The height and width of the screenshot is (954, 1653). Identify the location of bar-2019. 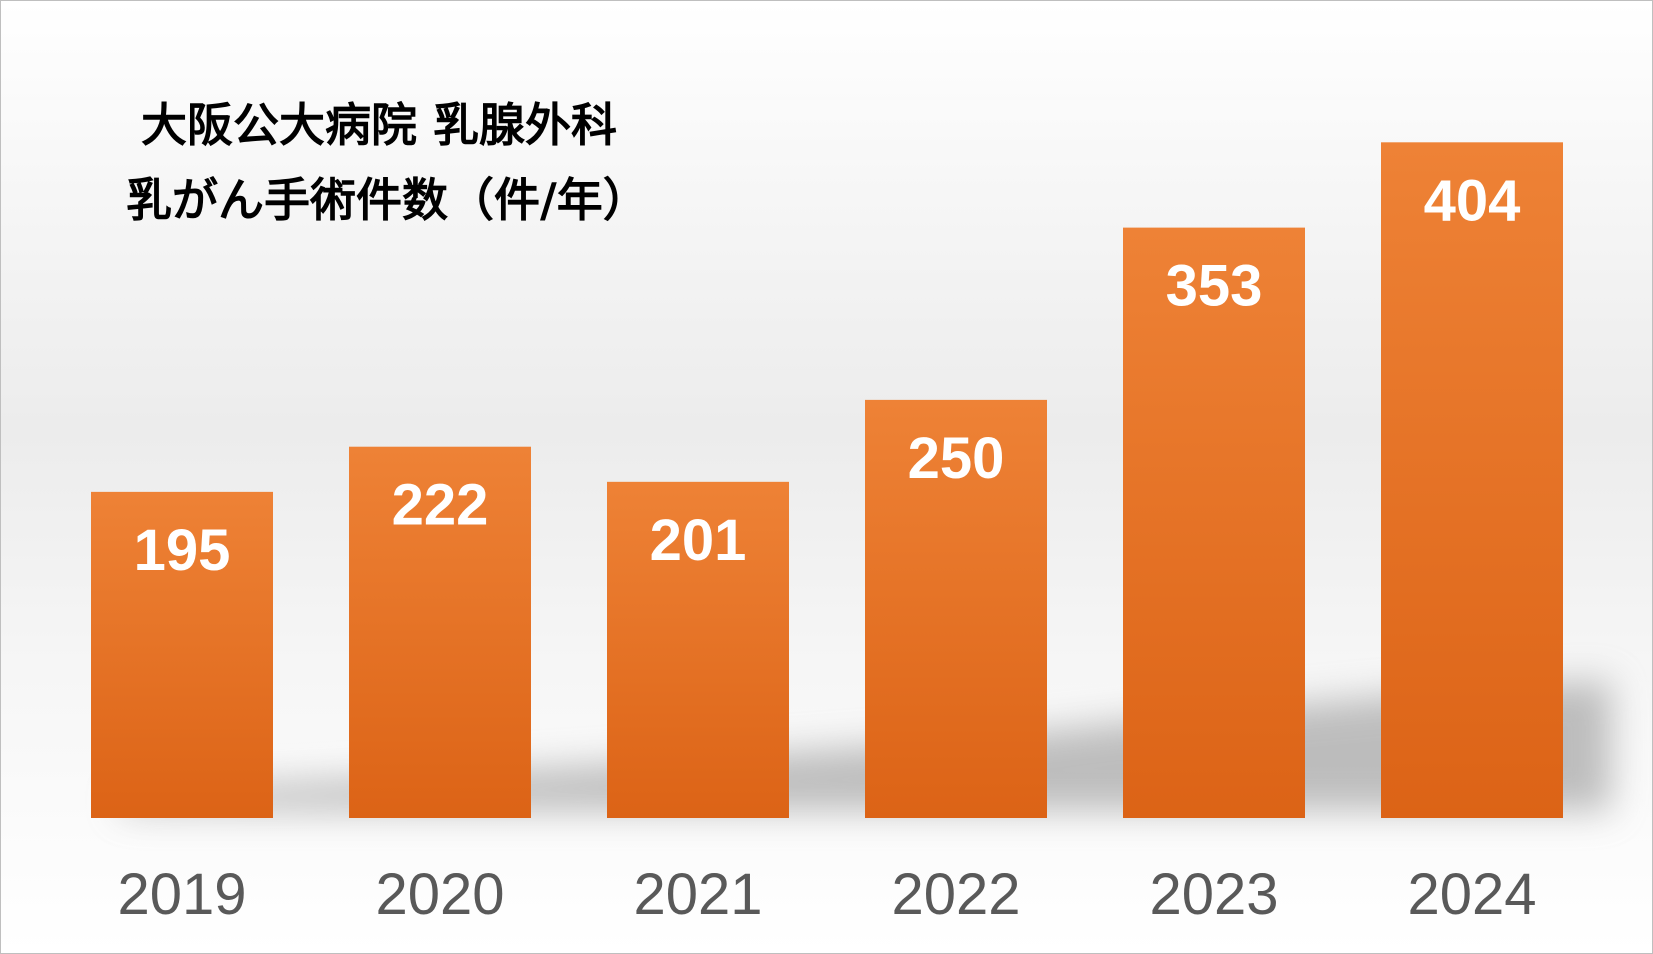
(182, 654).